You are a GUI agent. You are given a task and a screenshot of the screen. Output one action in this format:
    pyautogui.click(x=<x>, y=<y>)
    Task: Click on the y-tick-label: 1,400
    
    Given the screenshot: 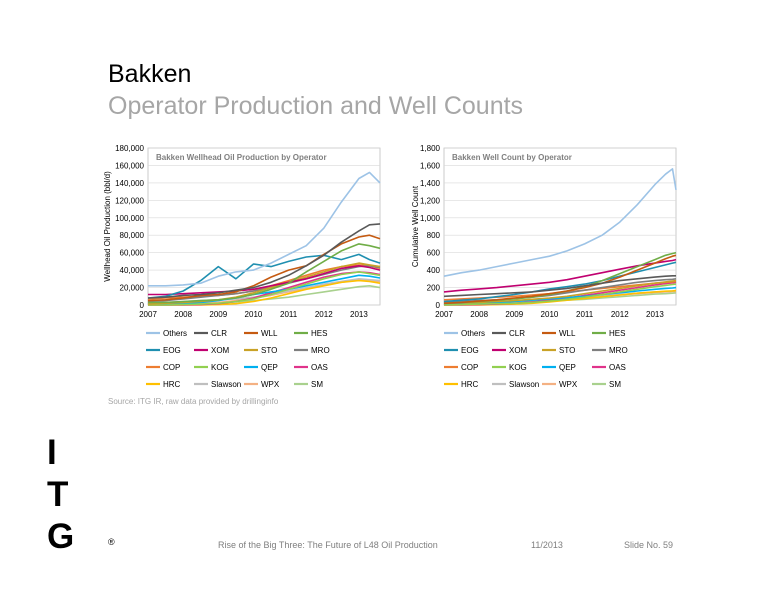 What is the action you would take?
    pyautogui.click(x=430, y=183)
    